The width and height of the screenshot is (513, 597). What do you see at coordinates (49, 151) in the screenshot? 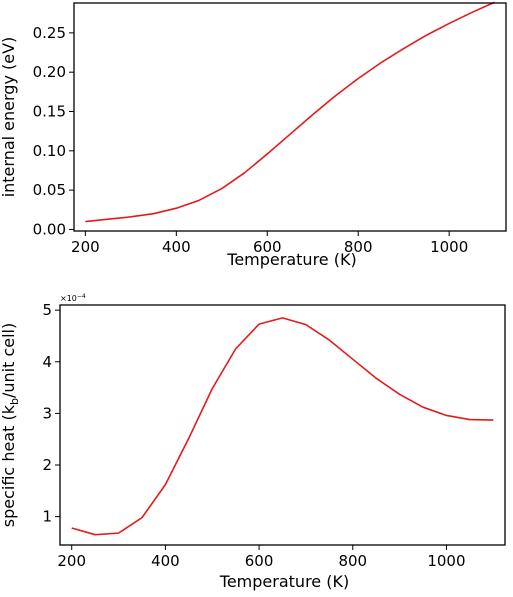
I see `y-tick-label: 0.10` at bounding box center [49, 151].